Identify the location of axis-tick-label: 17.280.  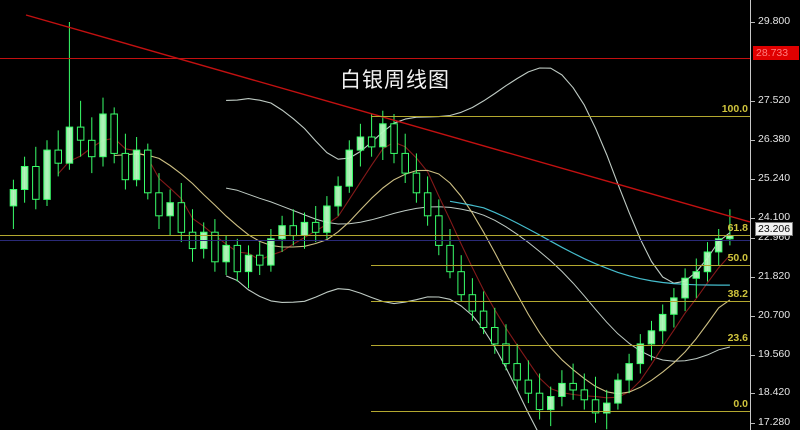
(774, 422).